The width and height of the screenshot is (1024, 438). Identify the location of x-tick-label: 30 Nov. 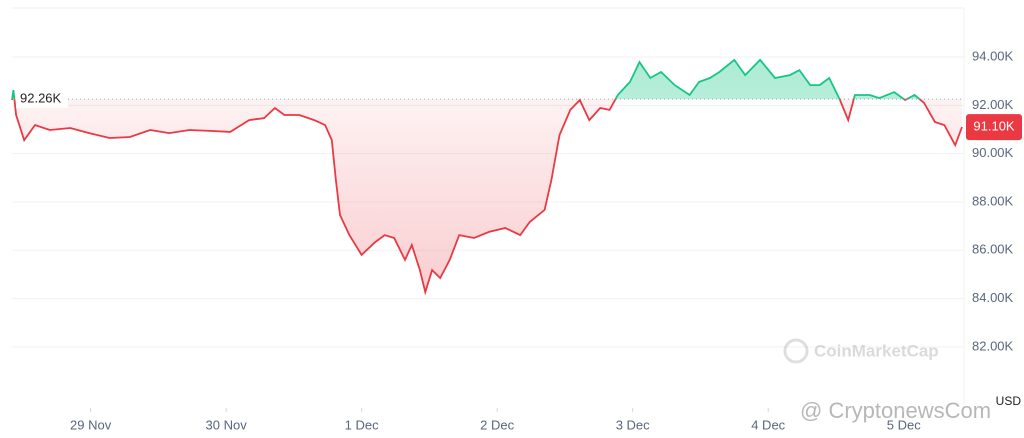
(227, 424).